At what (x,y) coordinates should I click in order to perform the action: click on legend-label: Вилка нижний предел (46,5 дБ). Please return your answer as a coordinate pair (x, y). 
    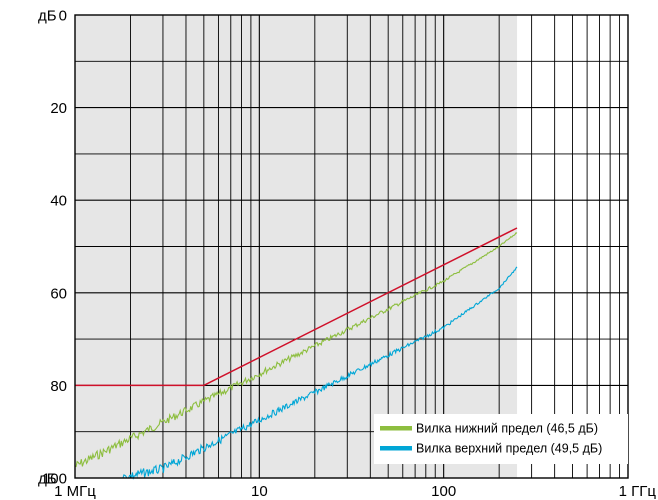
    Looking at the image, I should click on (507, 429).